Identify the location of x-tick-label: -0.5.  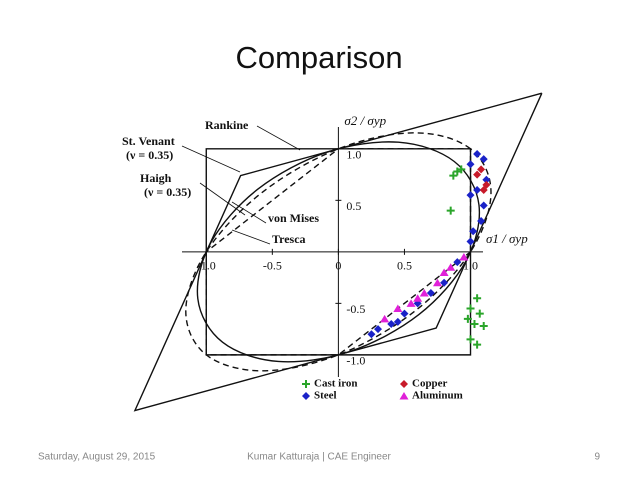
(272, 266).